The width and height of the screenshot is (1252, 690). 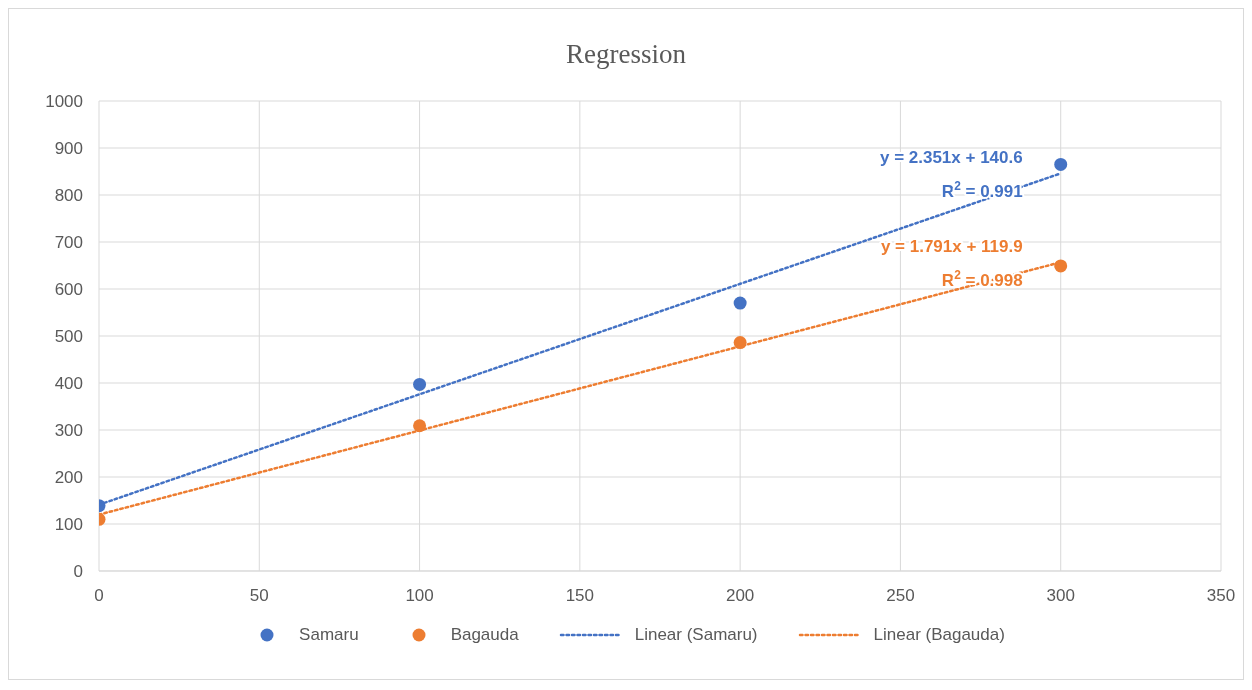 What do you see at coordinates (580, 596) in the screenshot?
I see `x-tick-label: 150` at bounding box center [580, 596].